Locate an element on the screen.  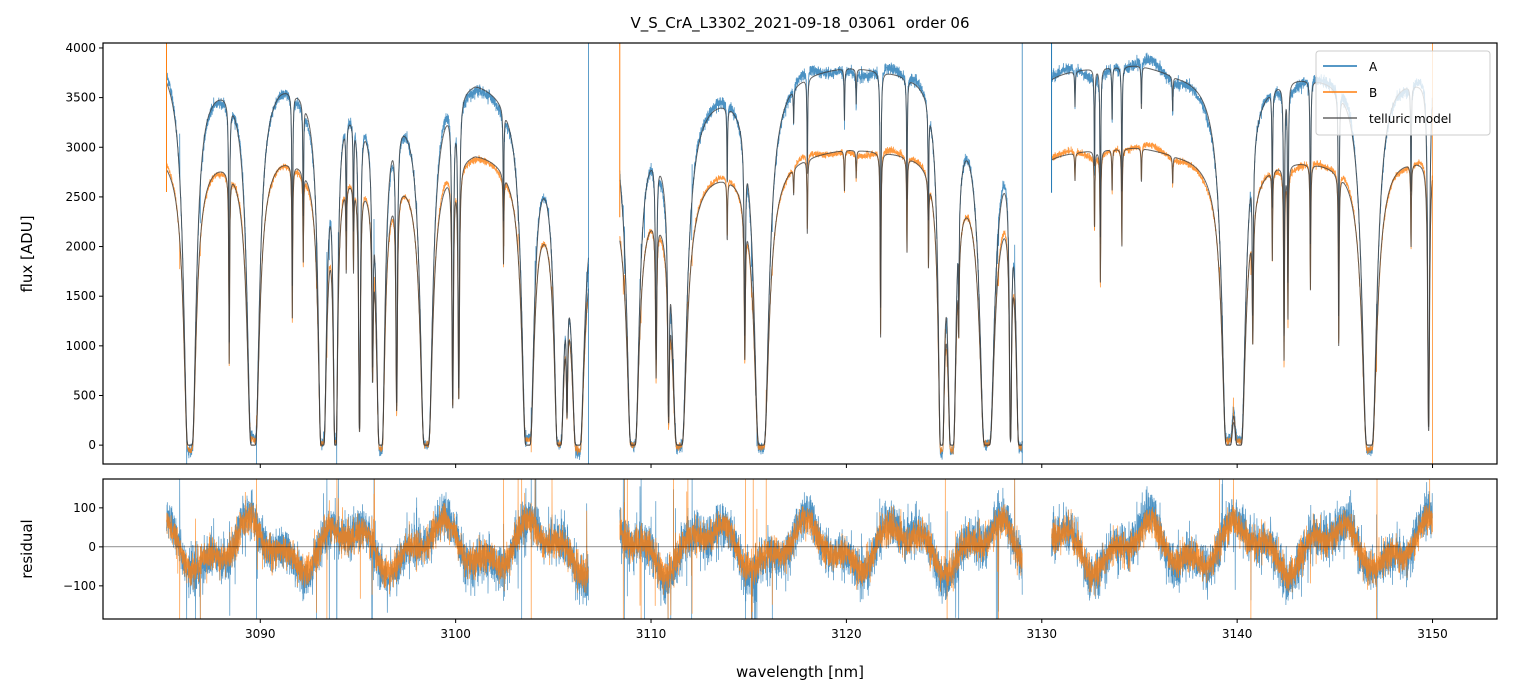
legend-label-a: A is located at coordinates (1373, 67).